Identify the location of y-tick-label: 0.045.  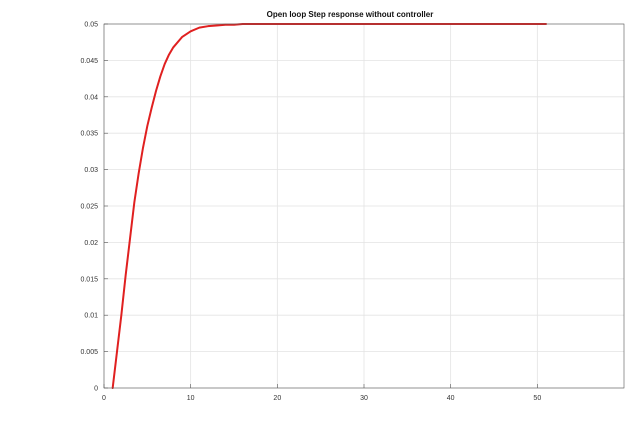
(89, 61).